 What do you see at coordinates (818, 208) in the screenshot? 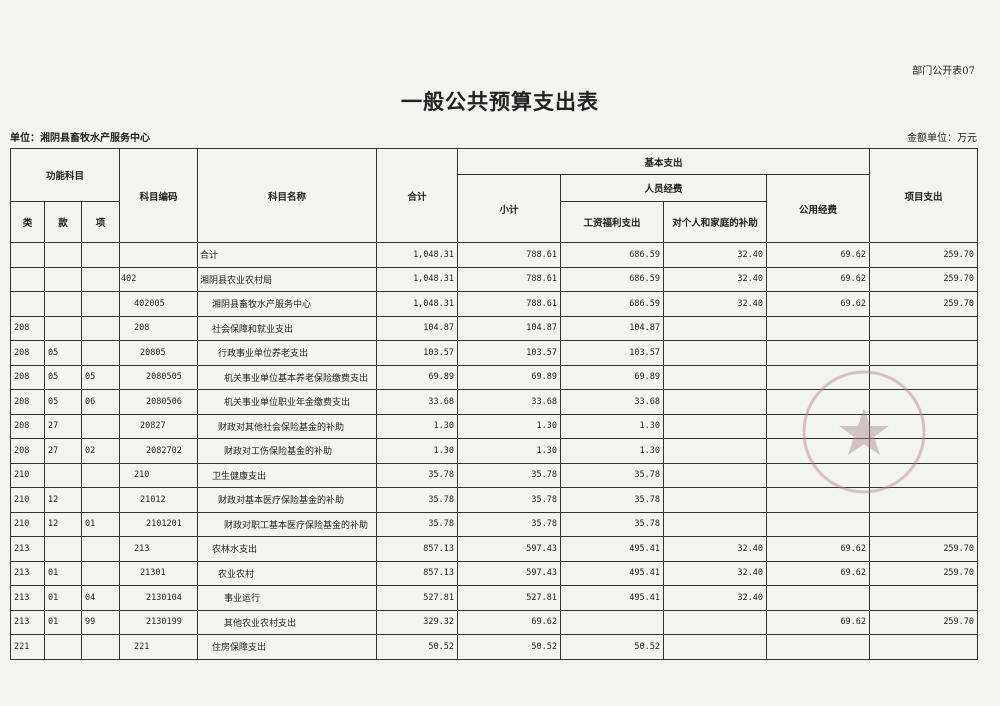
I see `header-public: 公用经费` at bounding box center [818, 208].